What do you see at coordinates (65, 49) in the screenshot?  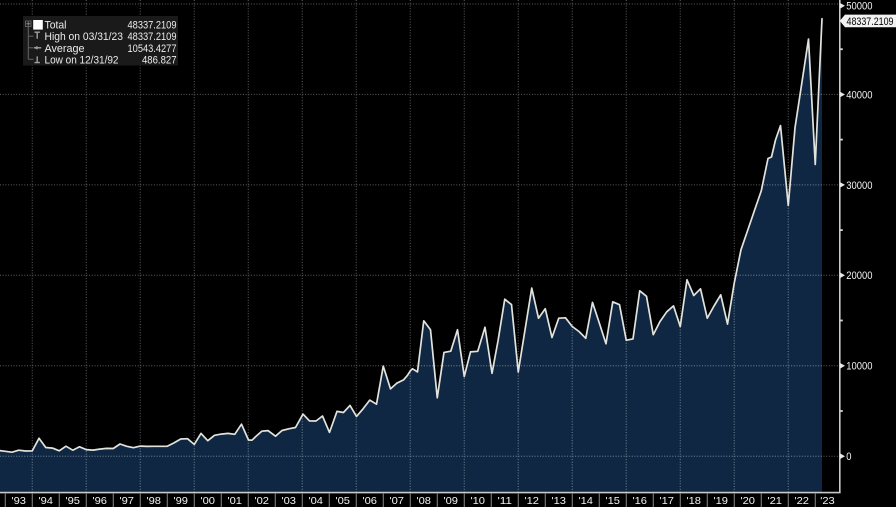 I see `svg-text: Average` at bounding box center [65, 49].